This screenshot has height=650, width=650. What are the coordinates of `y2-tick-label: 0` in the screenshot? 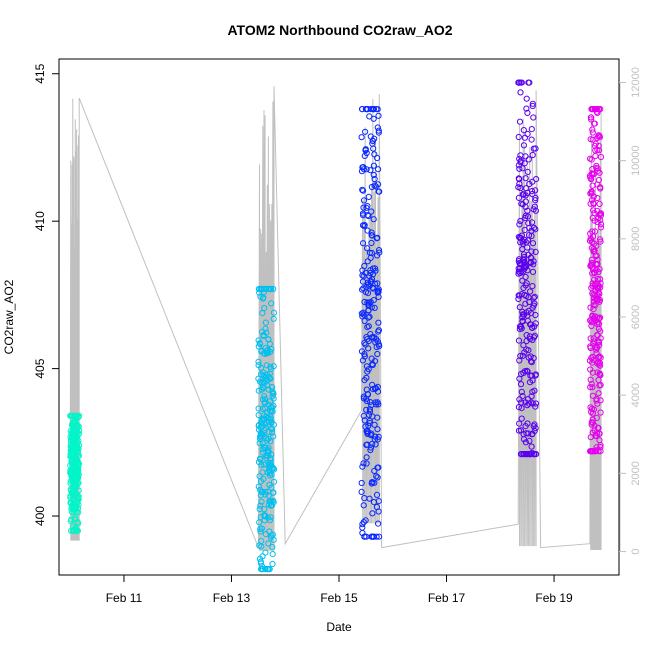 It's located at (636, 551).